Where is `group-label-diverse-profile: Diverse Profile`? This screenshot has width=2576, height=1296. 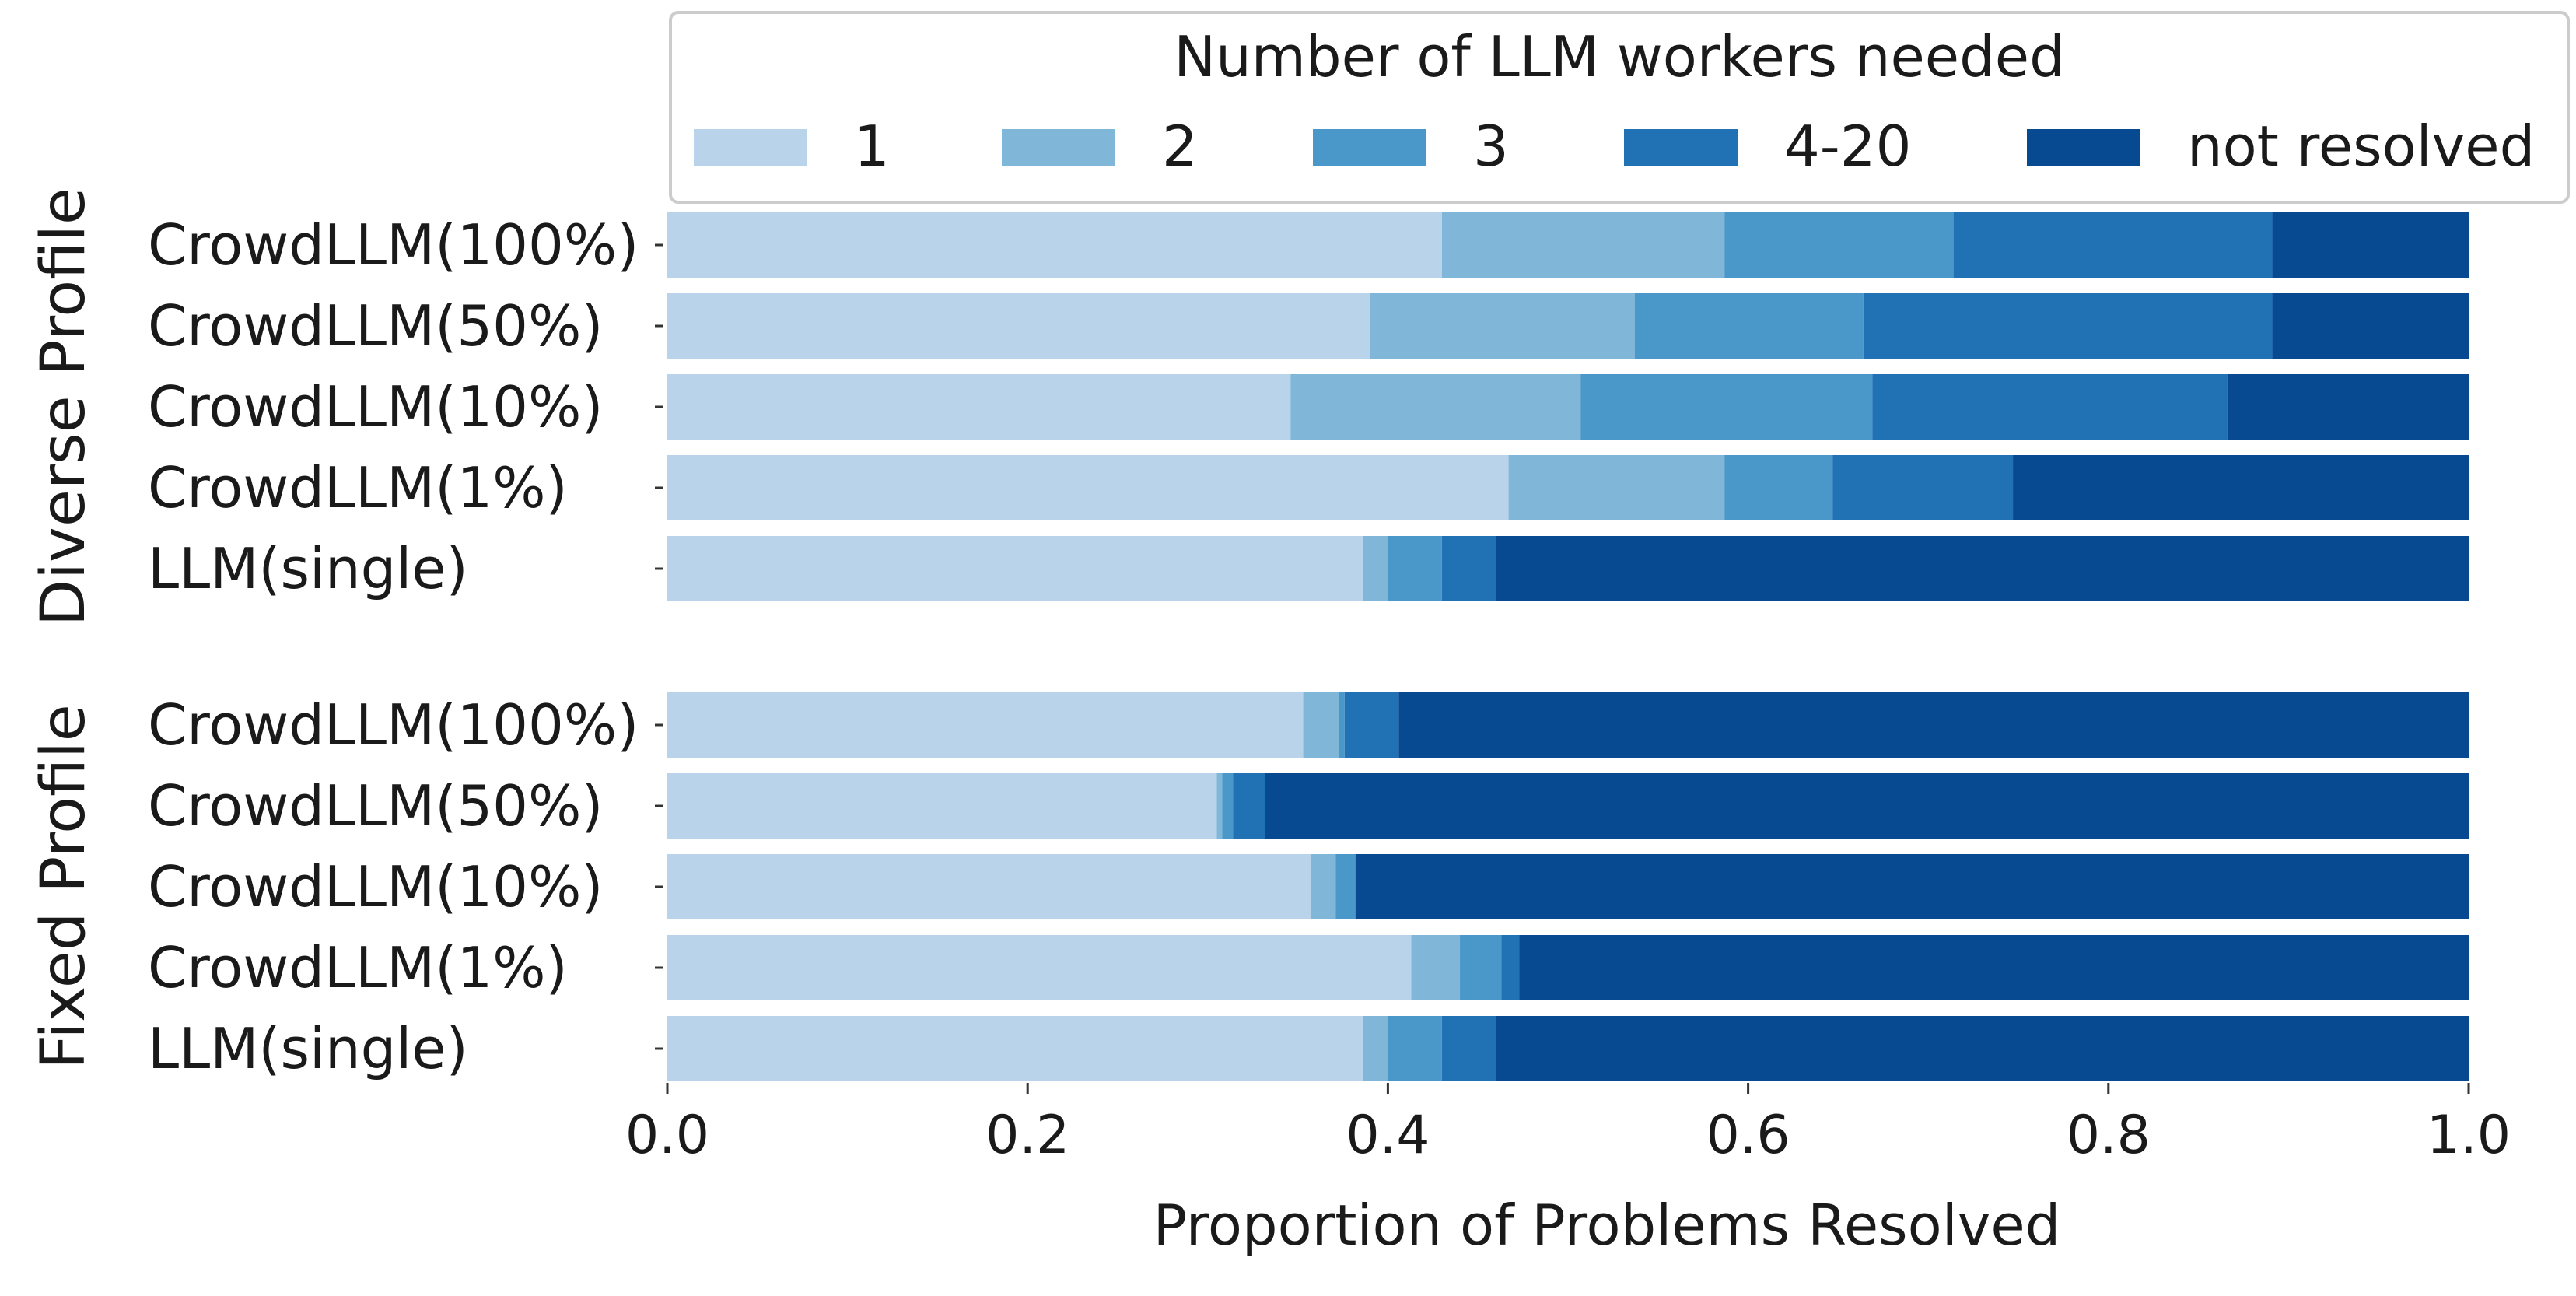 group-label-diverse-profile: Diverse Profile is located at coordinates (64, 407).